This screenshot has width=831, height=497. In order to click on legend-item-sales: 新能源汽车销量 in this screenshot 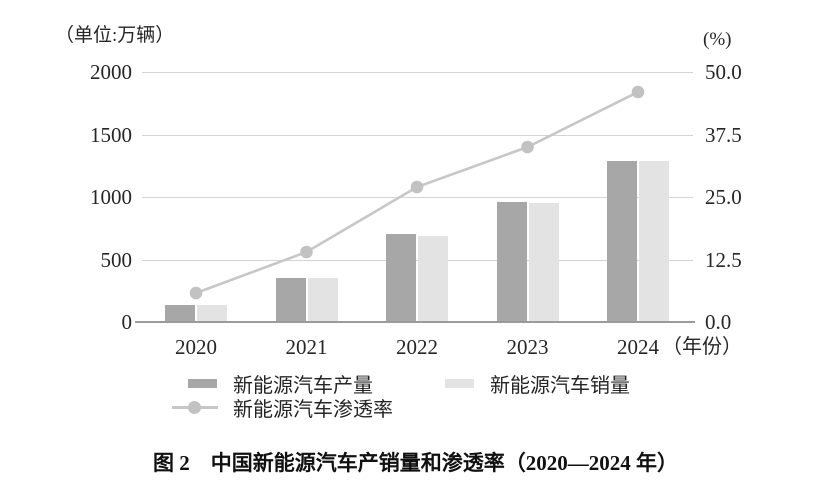, I will do `click(537, 384)`.